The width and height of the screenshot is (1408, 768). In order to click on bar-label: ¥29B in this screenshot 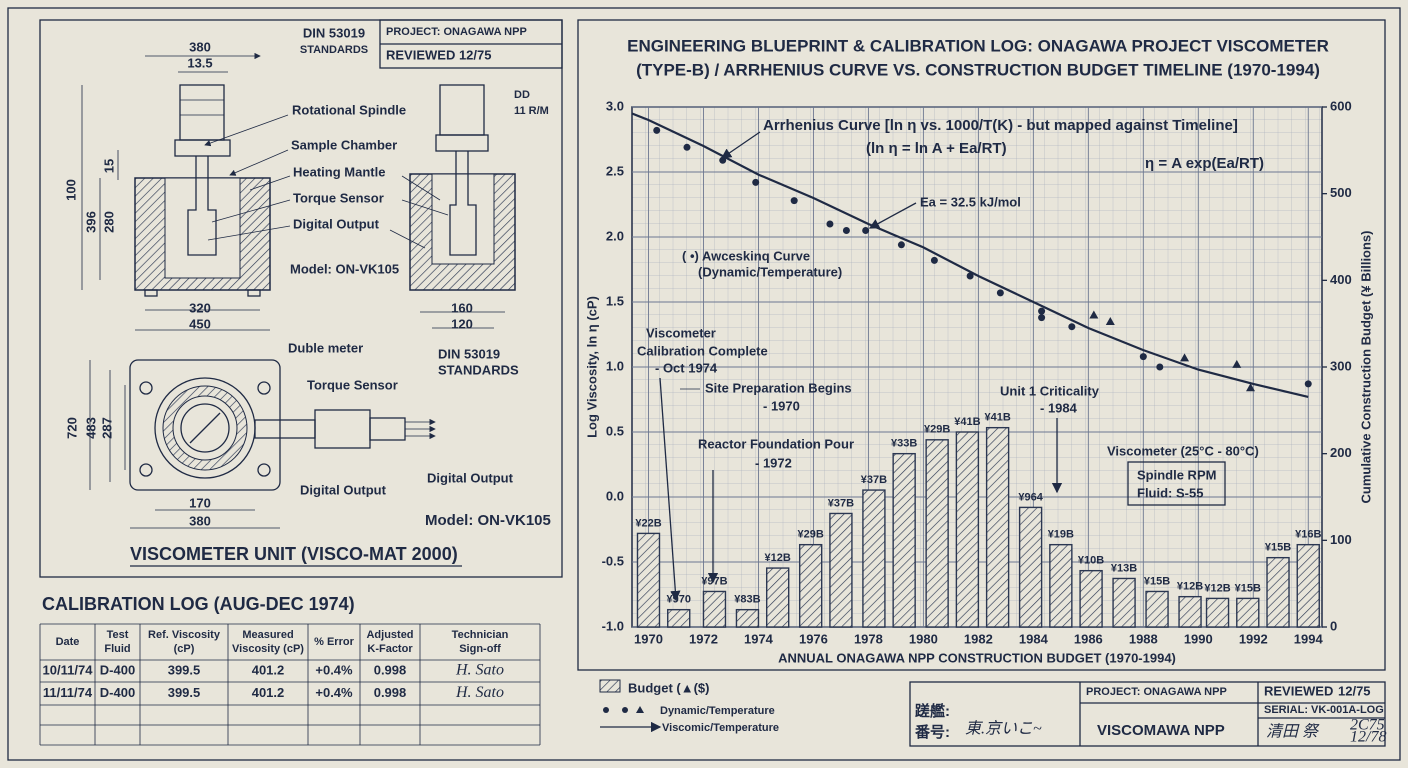, I will do `click(937, 430)`.